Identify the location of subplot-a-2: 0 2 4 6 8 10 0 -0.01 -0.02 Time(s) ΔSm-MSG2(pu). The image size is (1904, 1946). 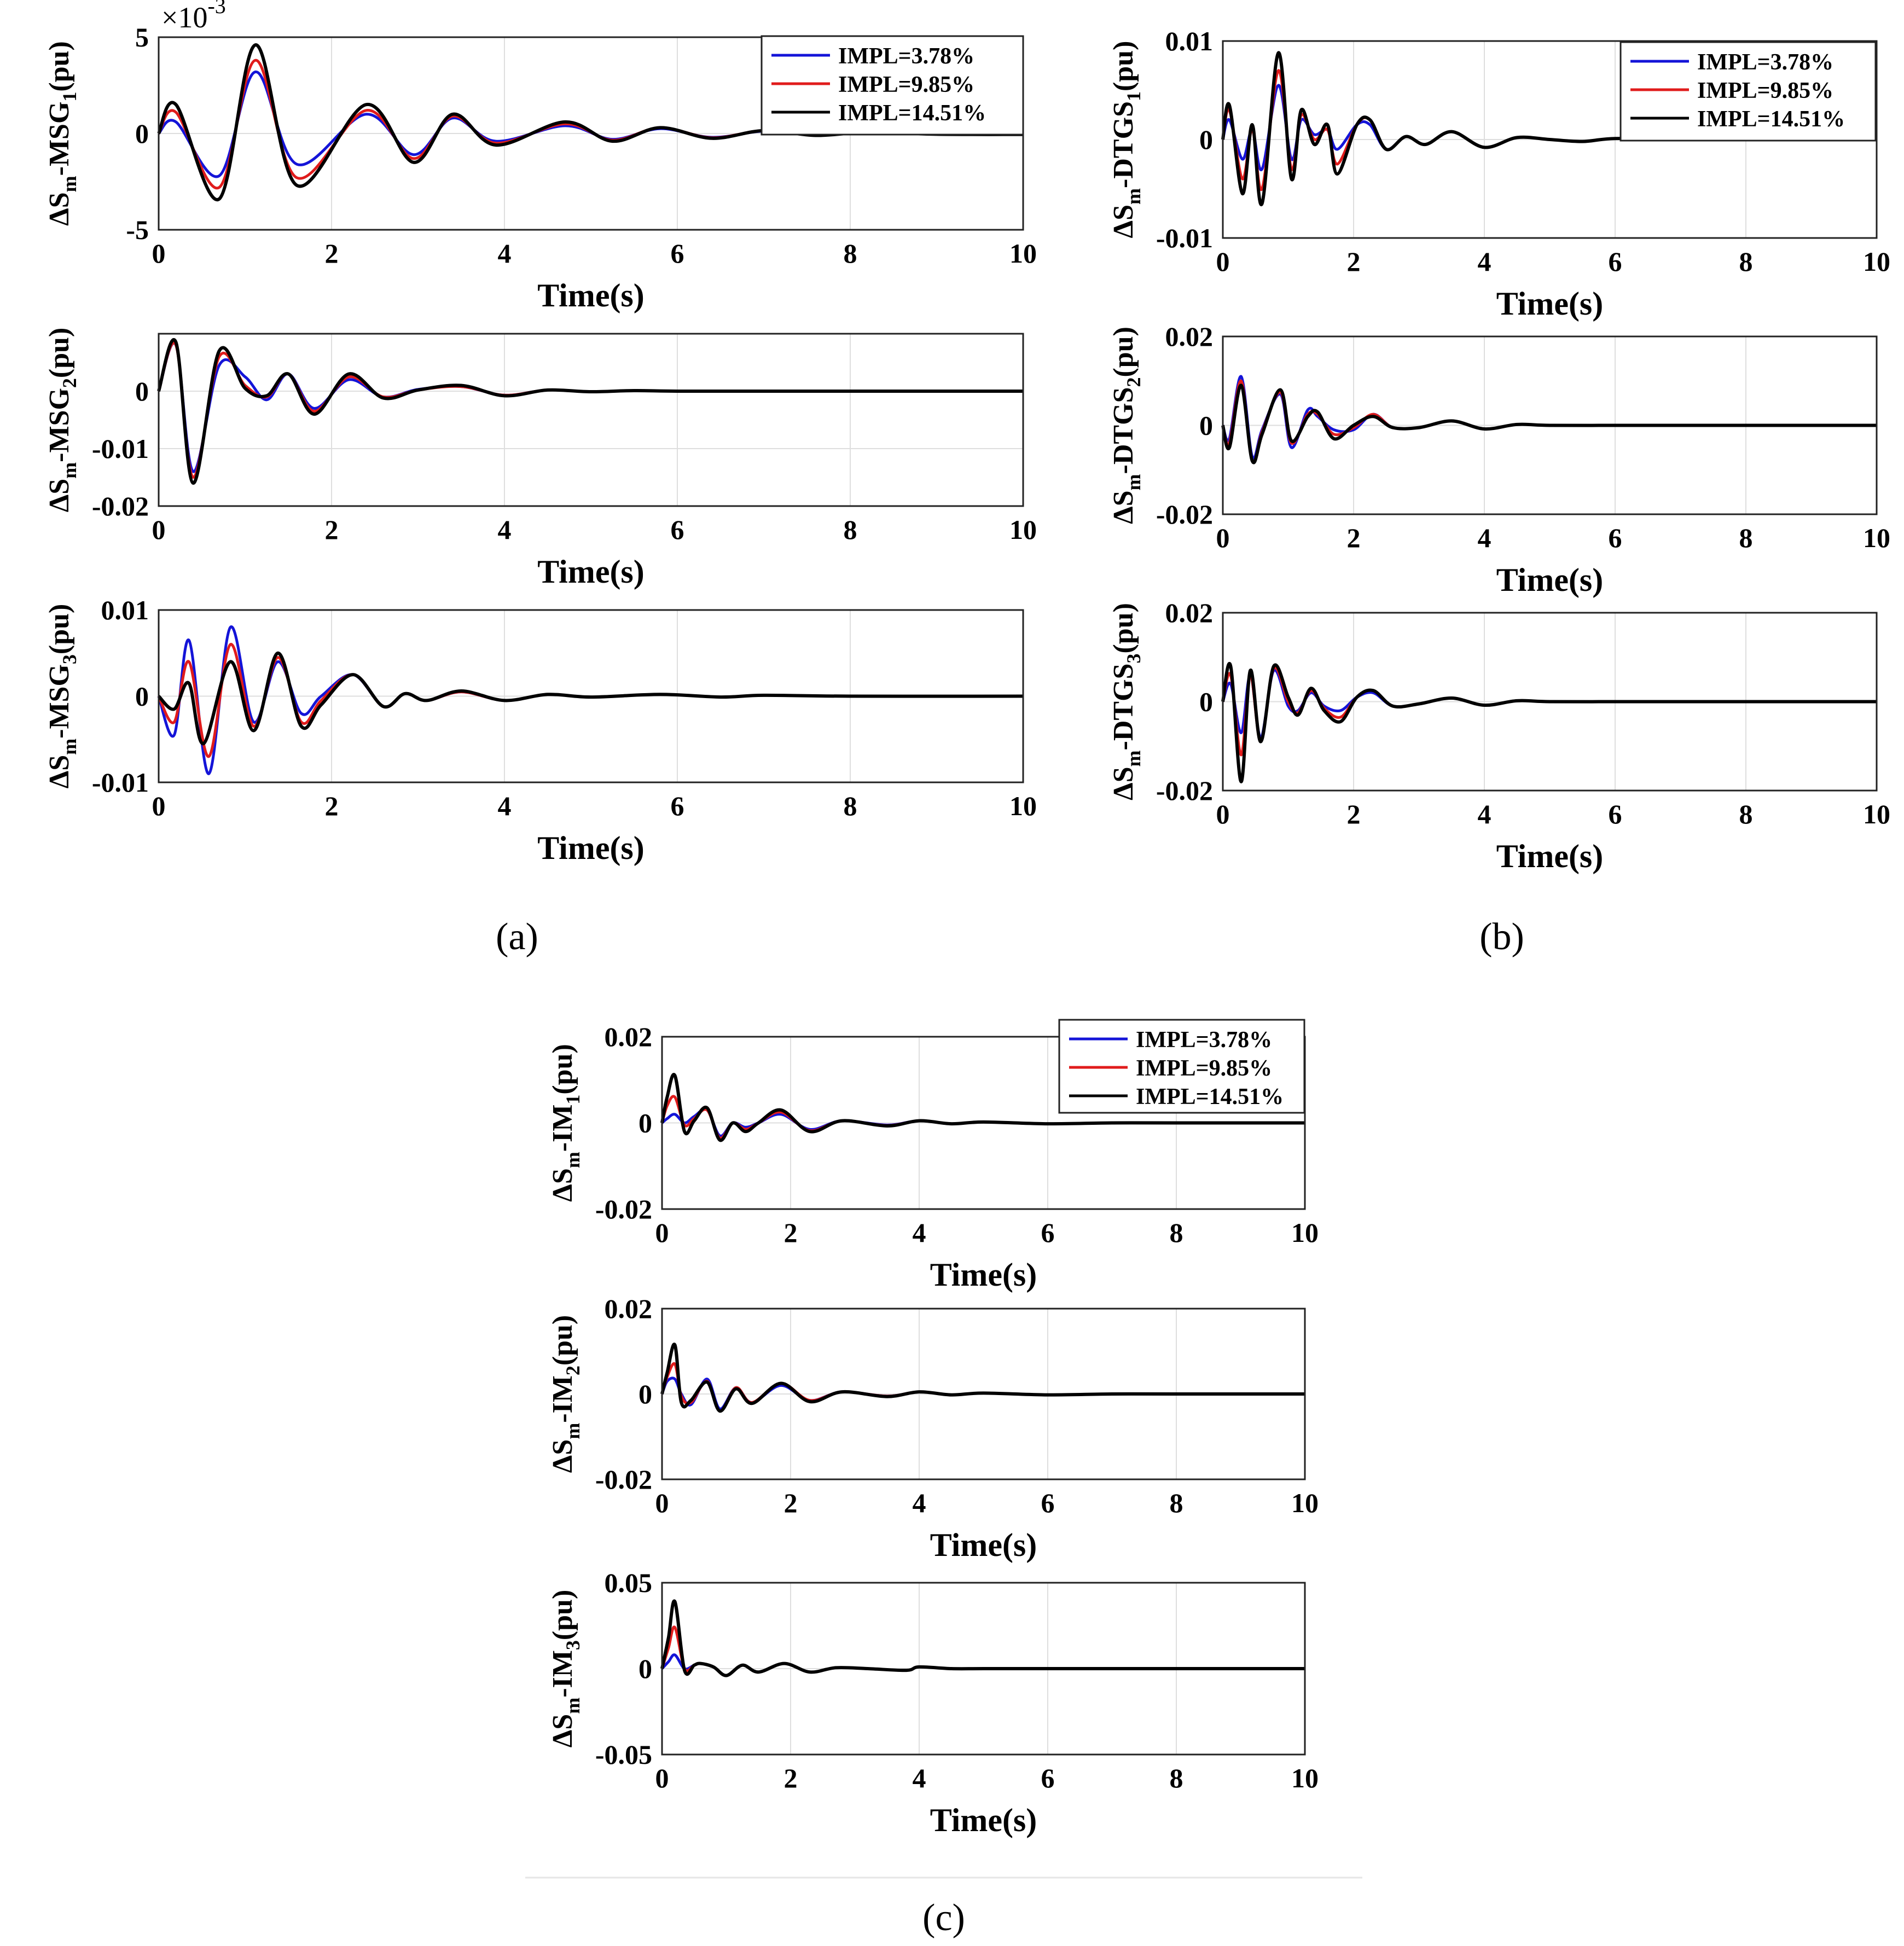
(540, 459).